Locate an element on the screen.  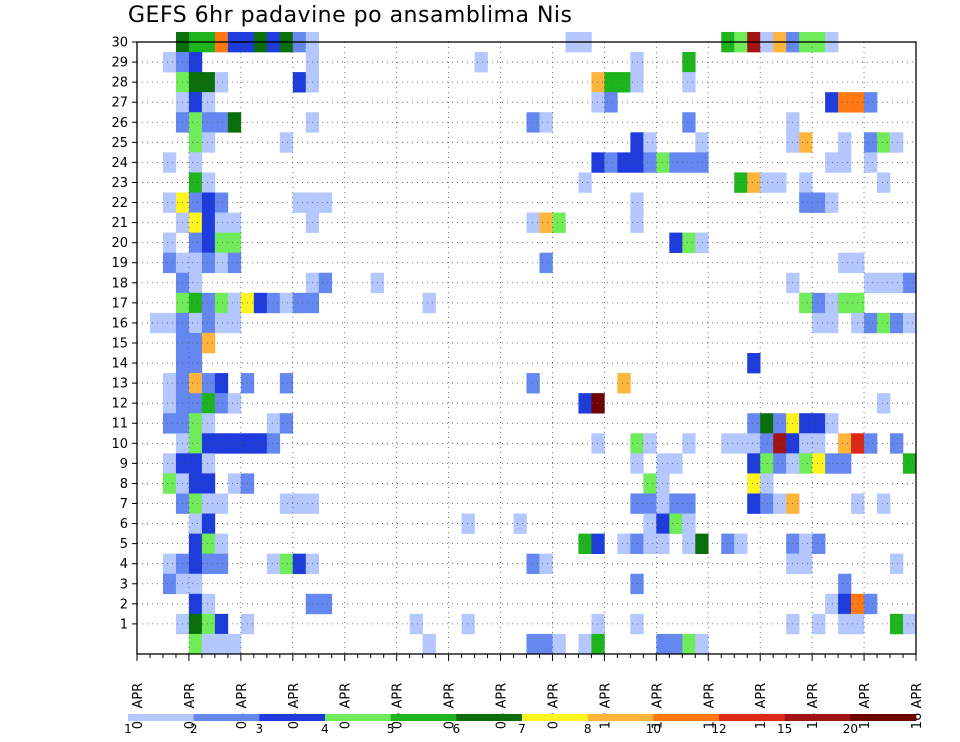
y-tick-label: 4 is located at coordinates (124, 564).